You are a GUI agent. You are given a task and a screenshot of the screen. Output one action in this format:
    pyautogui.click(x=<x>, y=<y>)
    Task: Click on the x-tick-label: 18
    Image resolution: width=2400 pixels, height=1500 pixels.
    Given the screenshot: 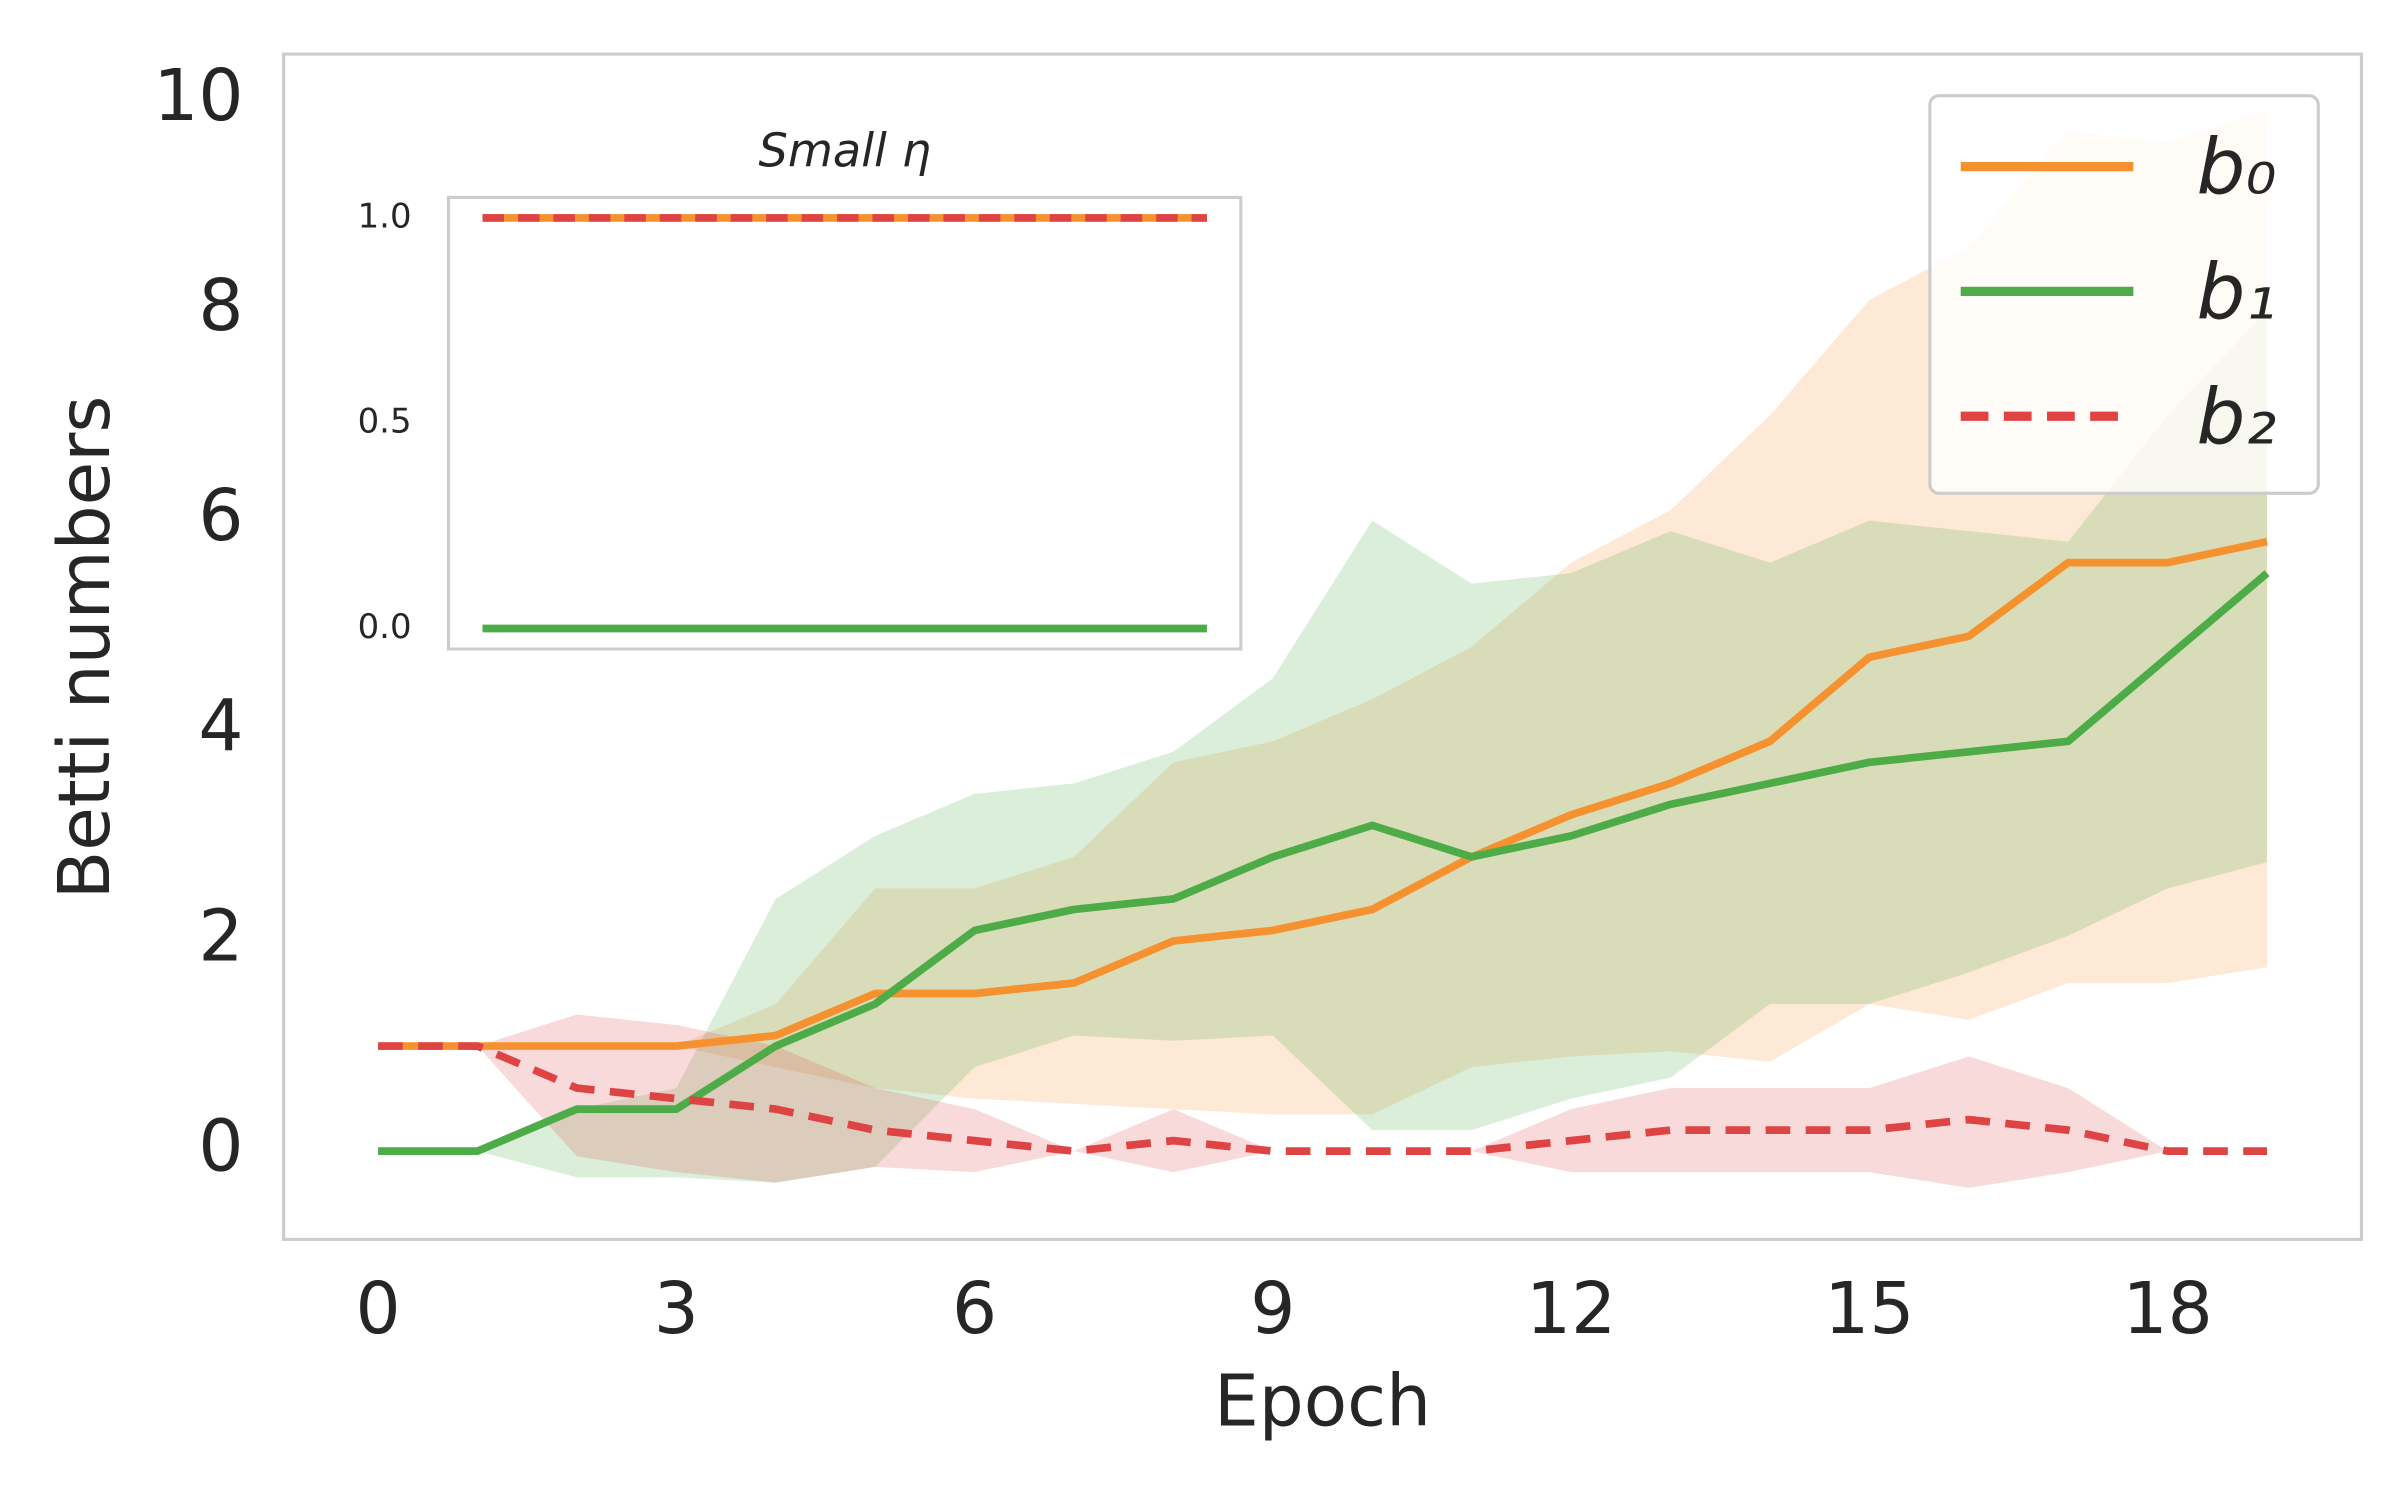 What is the action you would take?
    pyautogui.click(x=2167, y=1308)
    